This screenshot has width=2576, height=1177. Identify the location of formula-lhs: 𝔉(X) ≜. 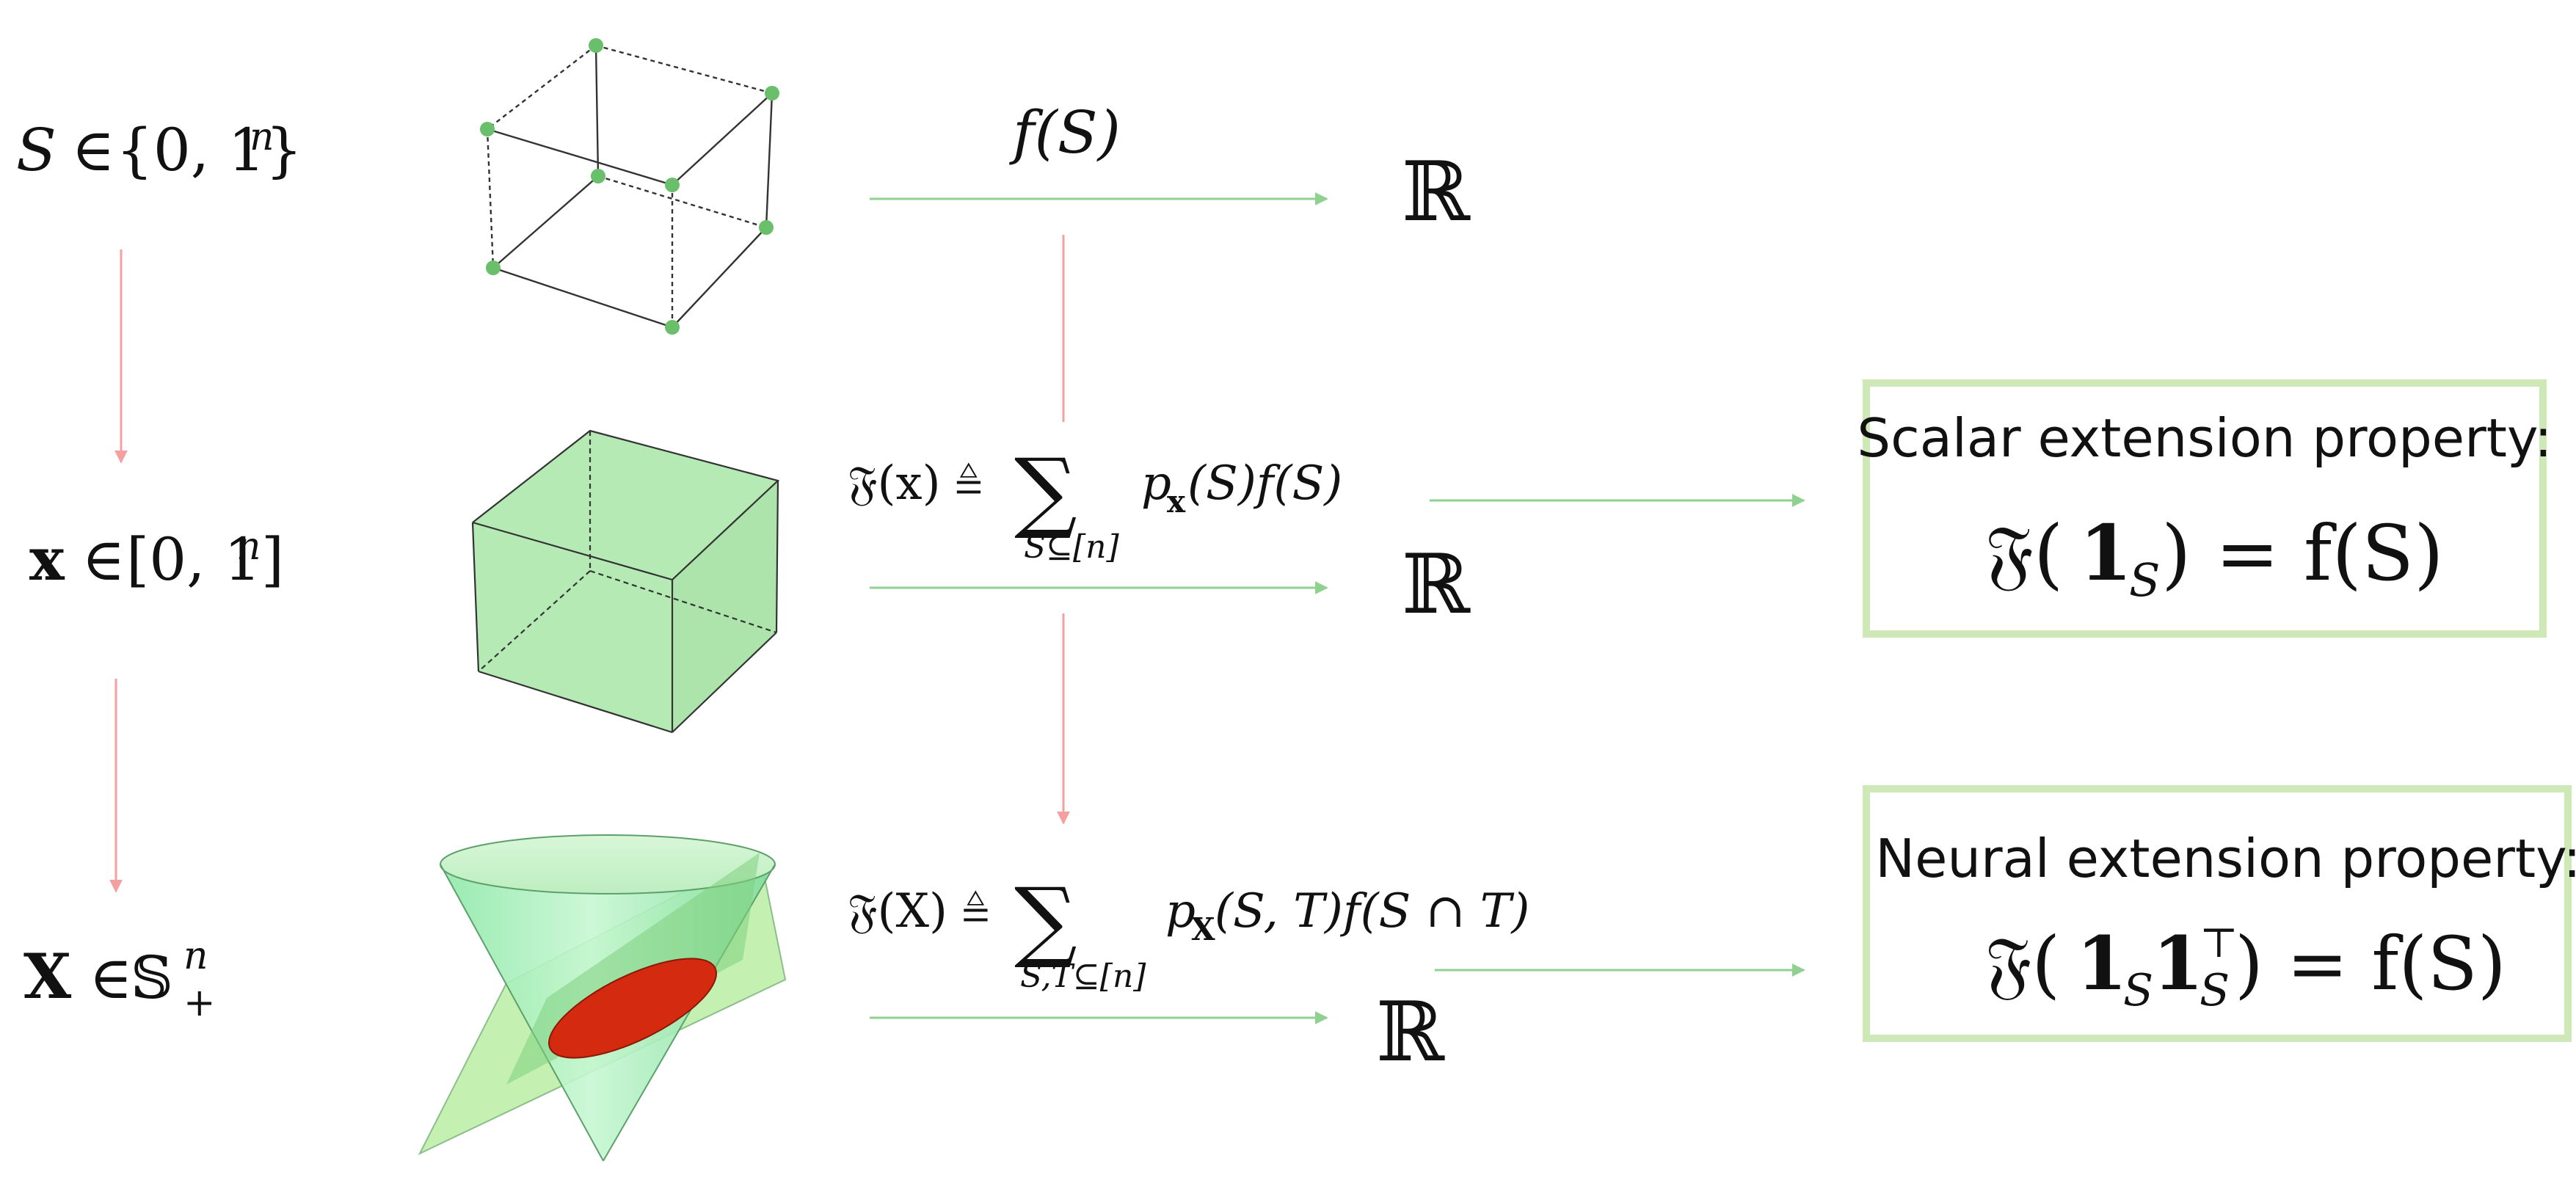
(918, 911).